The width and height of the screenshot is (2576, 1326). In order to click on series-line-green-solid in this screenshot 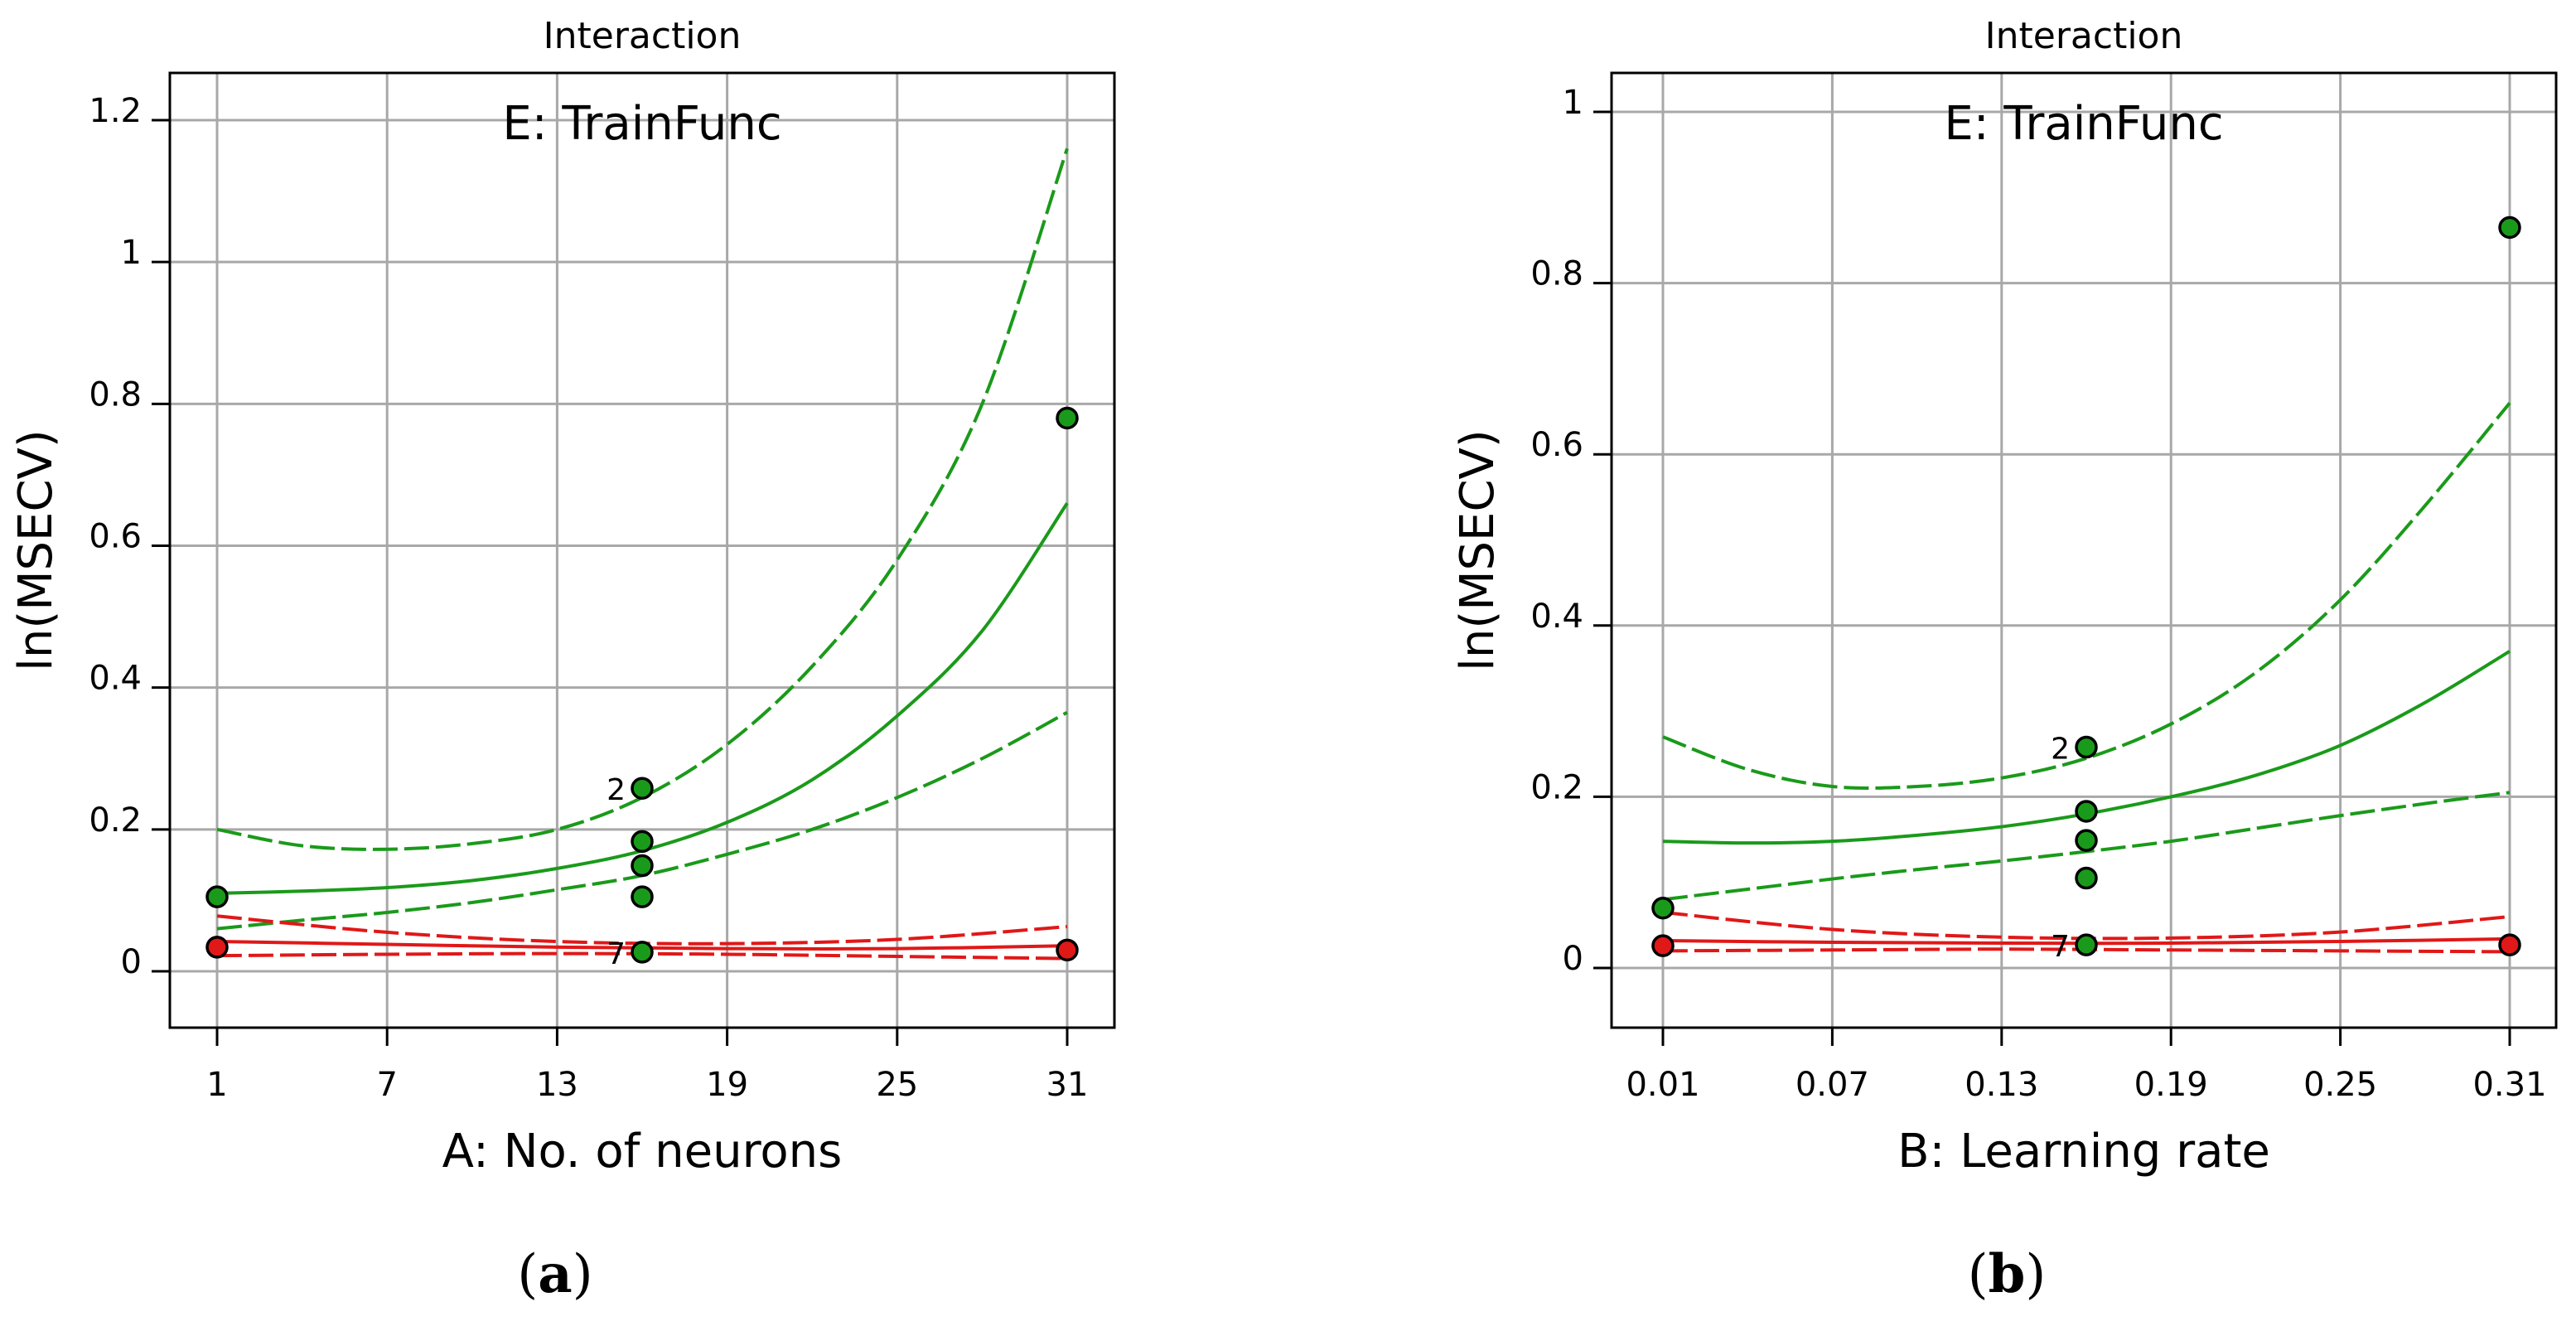, I will do `click(642, 698)`.